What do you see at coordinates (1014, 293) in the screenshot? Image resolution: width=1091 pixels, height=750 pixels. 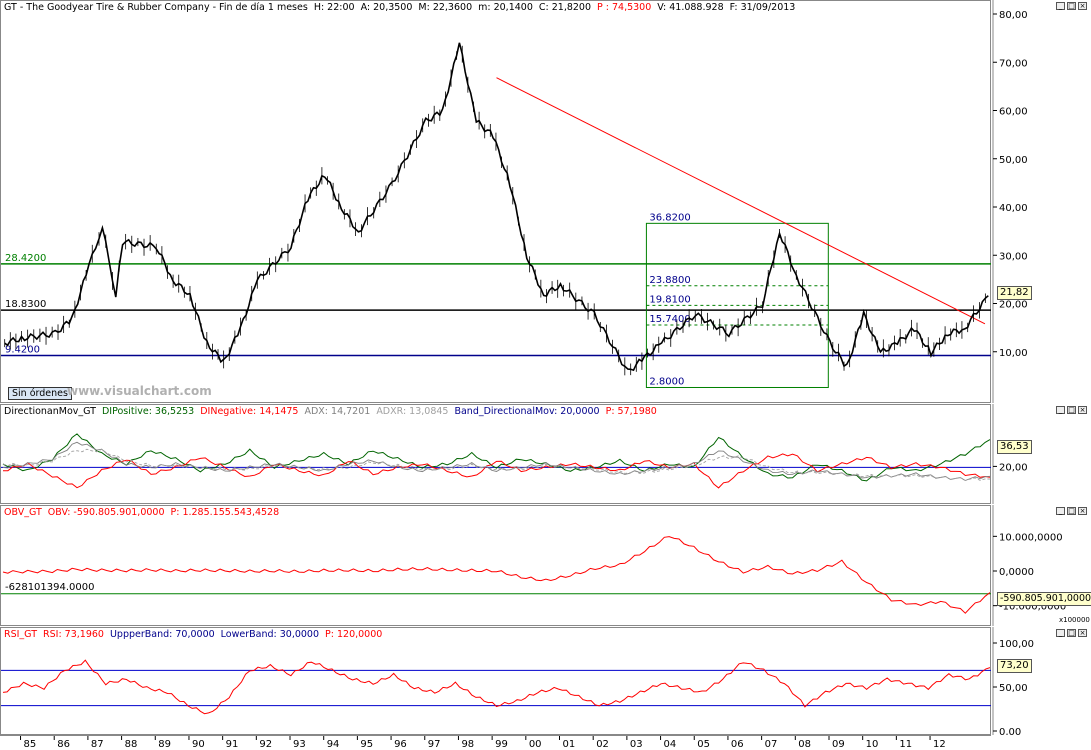 I see `price-current-value: 21,82` at bounding box center [1014, 293].